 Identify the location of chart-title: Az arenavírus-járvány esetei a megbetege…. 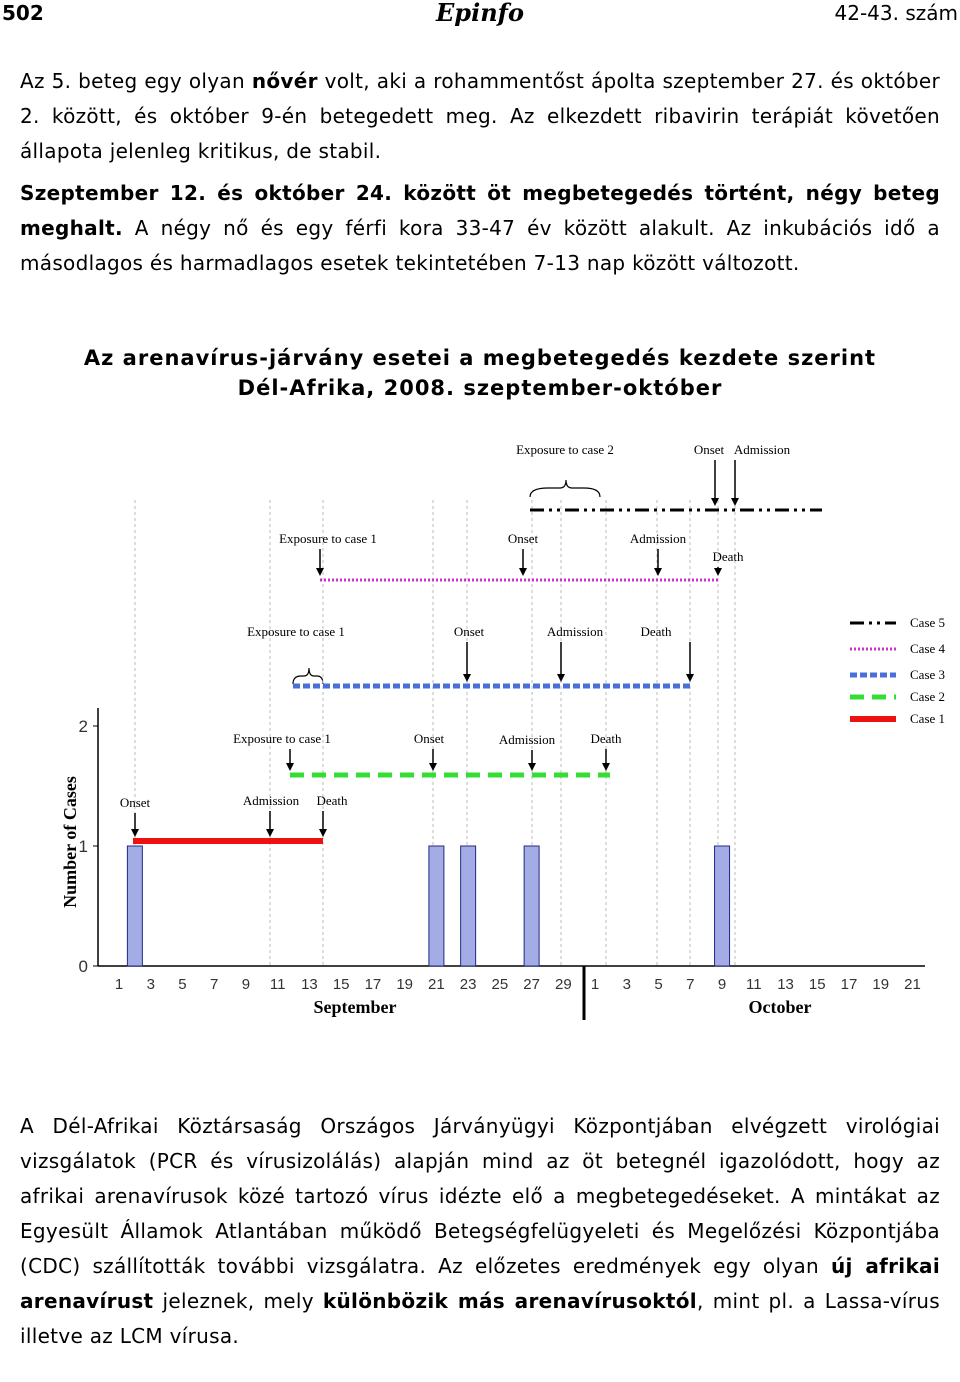
(480, 358).